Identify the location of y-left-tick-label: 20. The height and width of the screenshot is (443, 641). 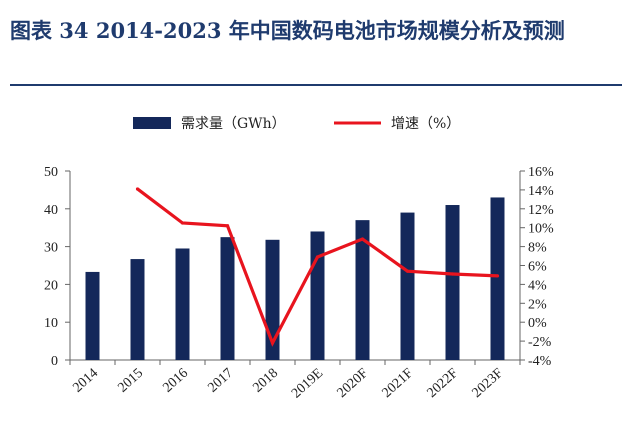
(51, 285).